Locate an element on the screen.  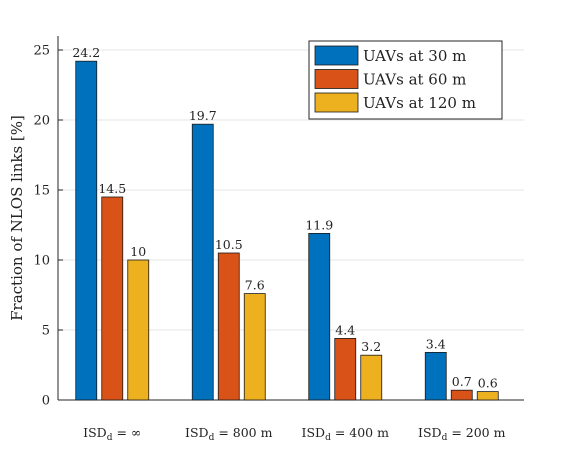
x-category-label: ISDd = 800 m is located at coordinates (229, 434).